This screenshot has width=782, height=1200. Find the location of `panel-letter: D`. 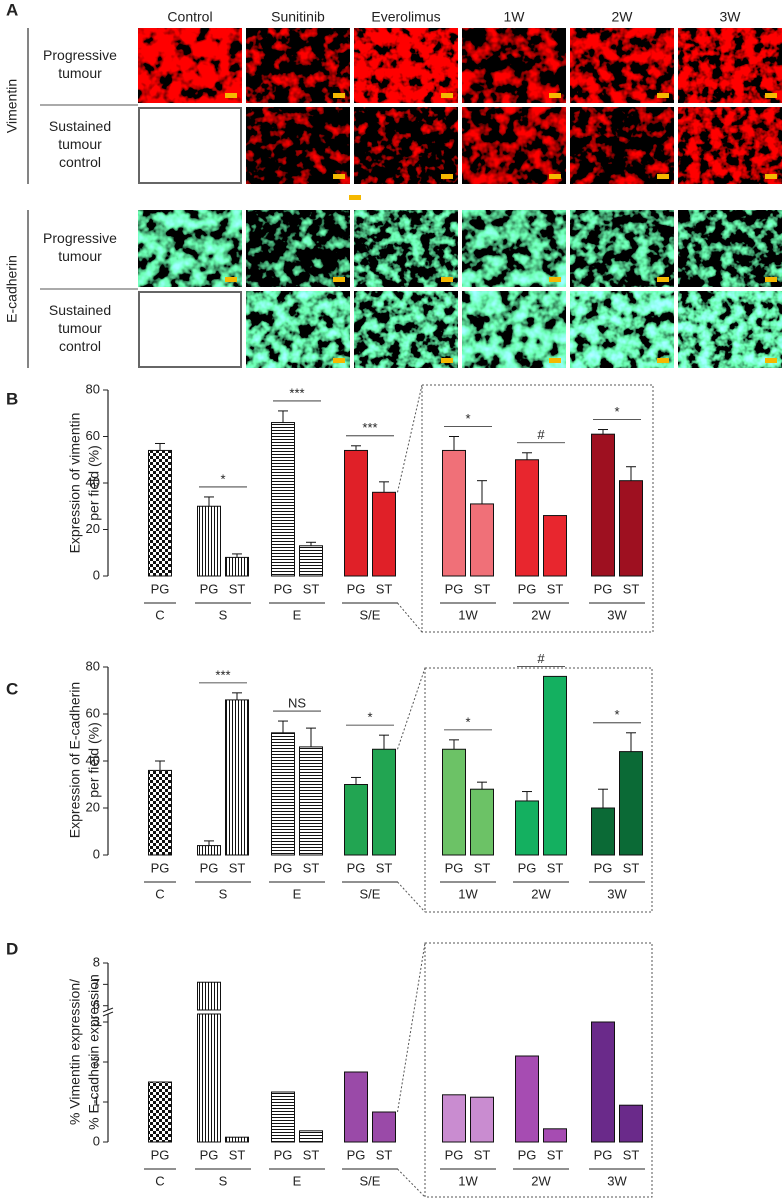

panel-letter: D is located at coordinates (12, 948).